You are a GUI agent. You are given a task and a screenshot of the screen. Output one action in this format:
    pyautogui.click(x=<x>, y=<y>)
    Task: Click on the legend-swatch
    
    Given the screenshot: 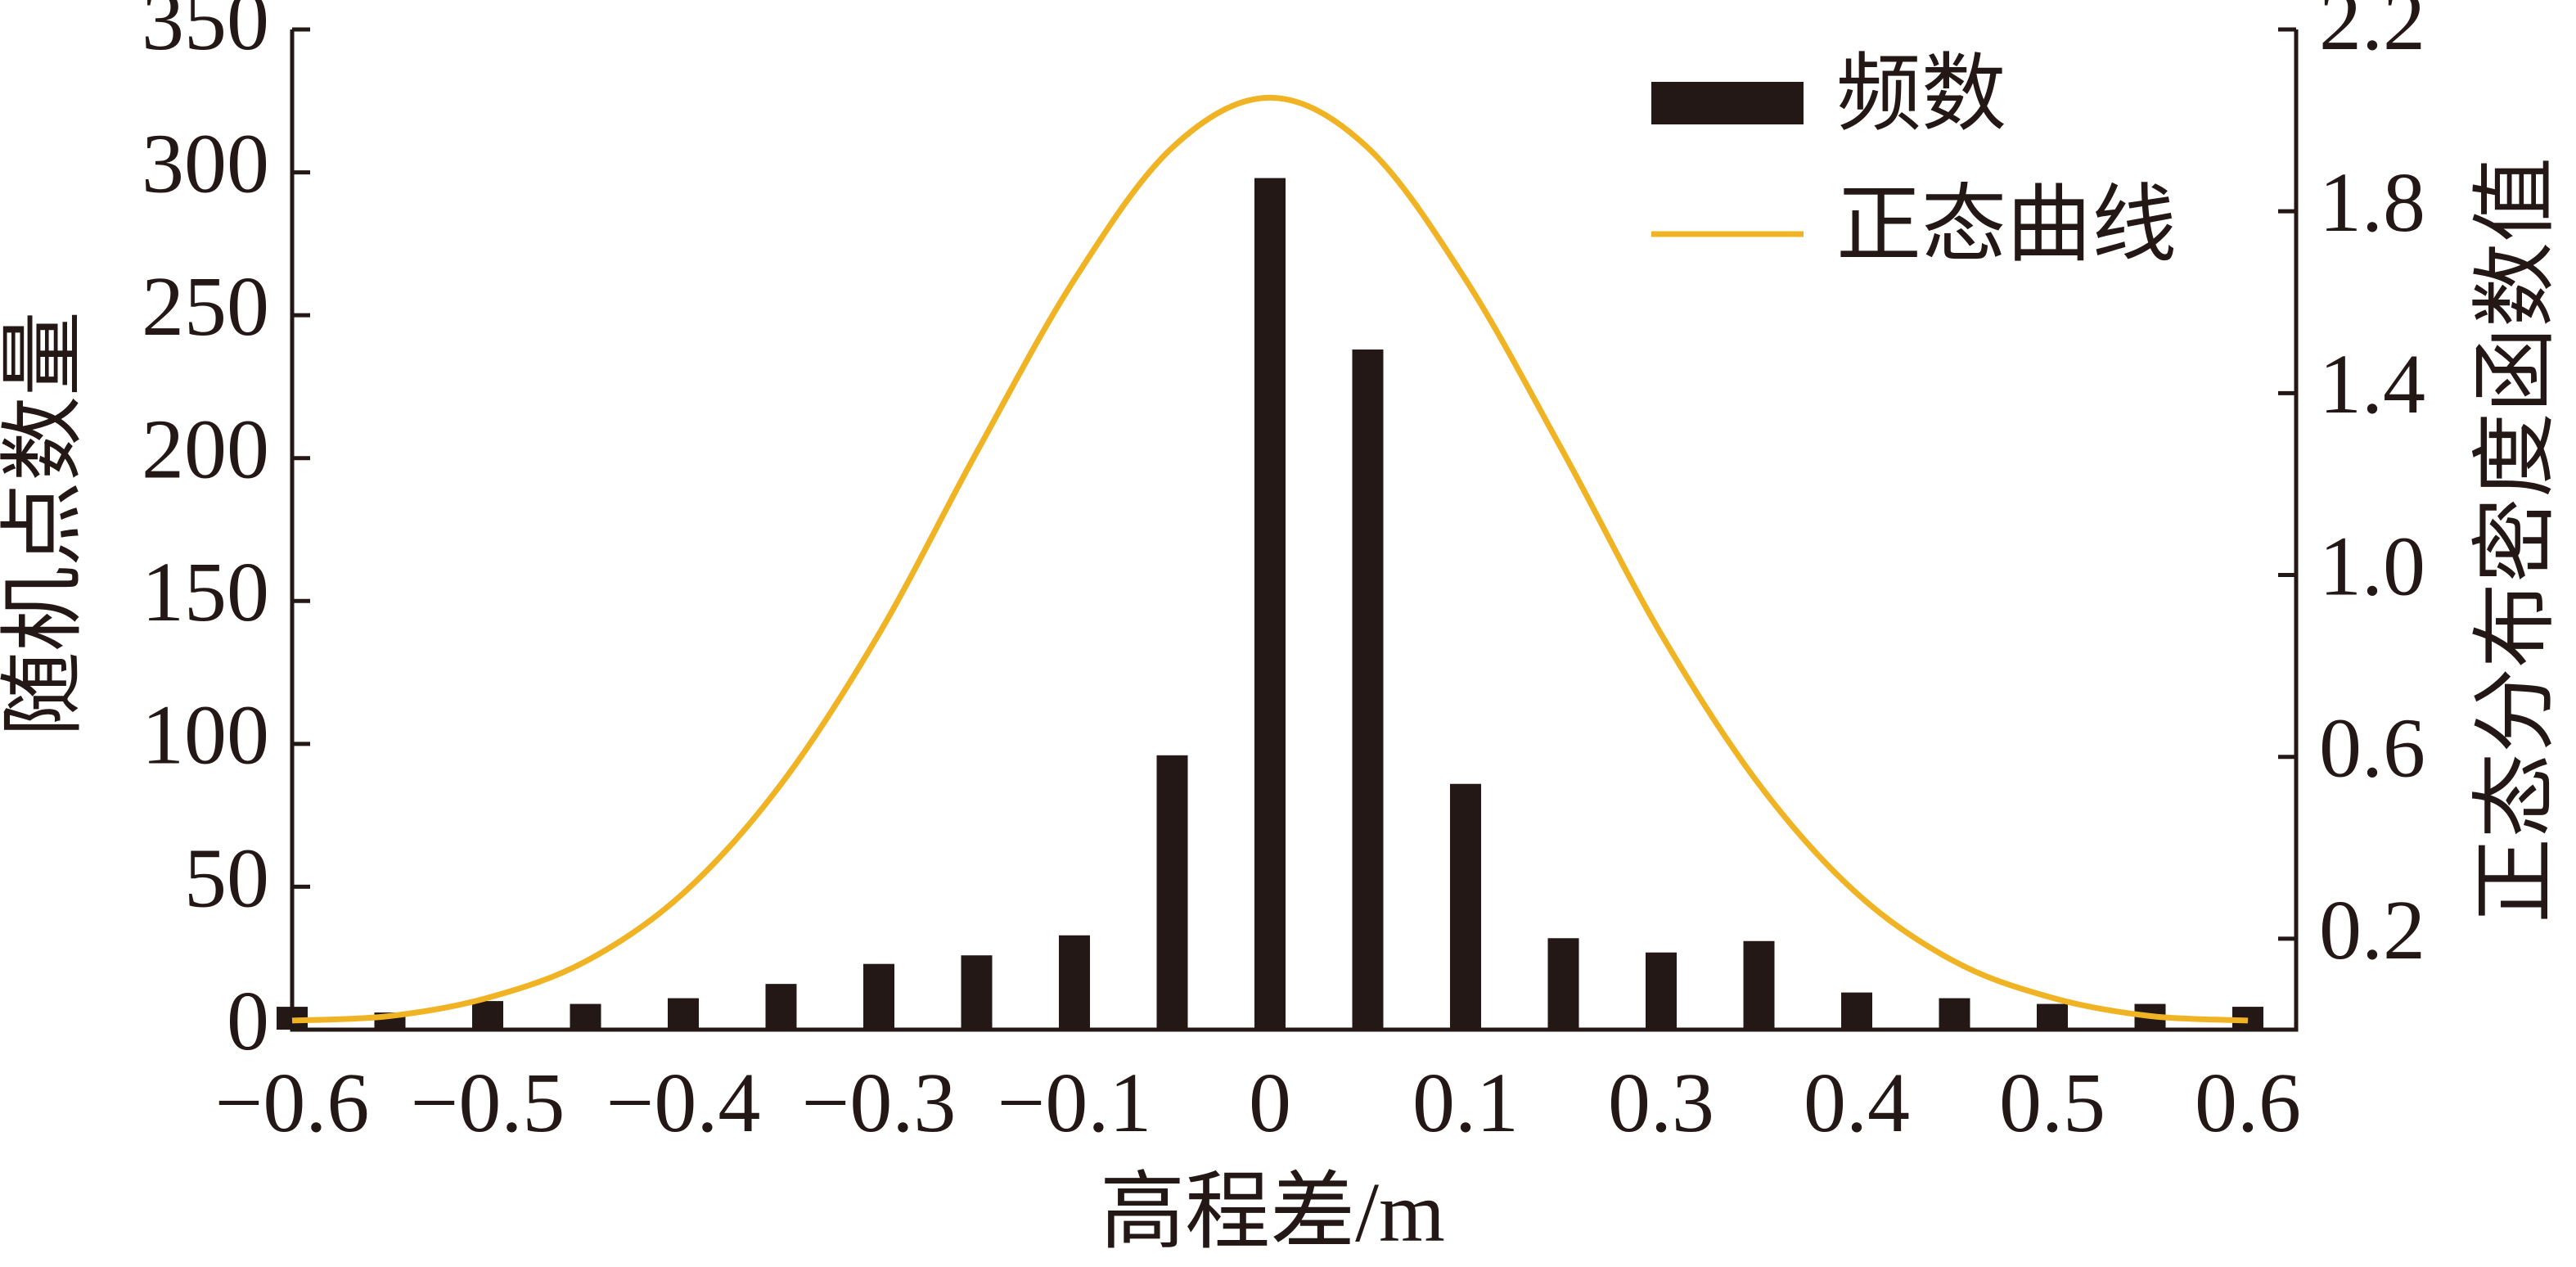 What is the action you would take?
    pyautogui.click(x=1727, y=103)
    